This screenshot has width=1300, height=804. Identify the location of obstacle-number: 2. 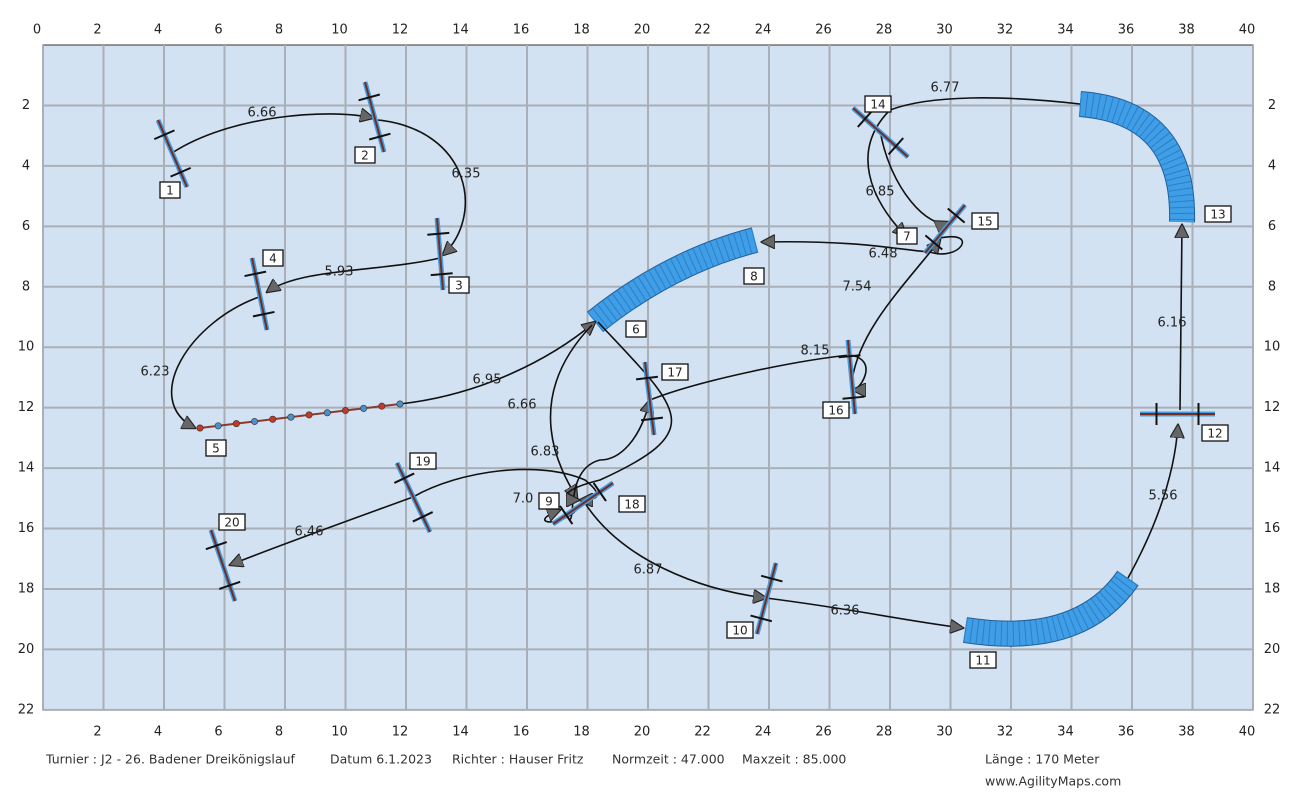
(365, 156).